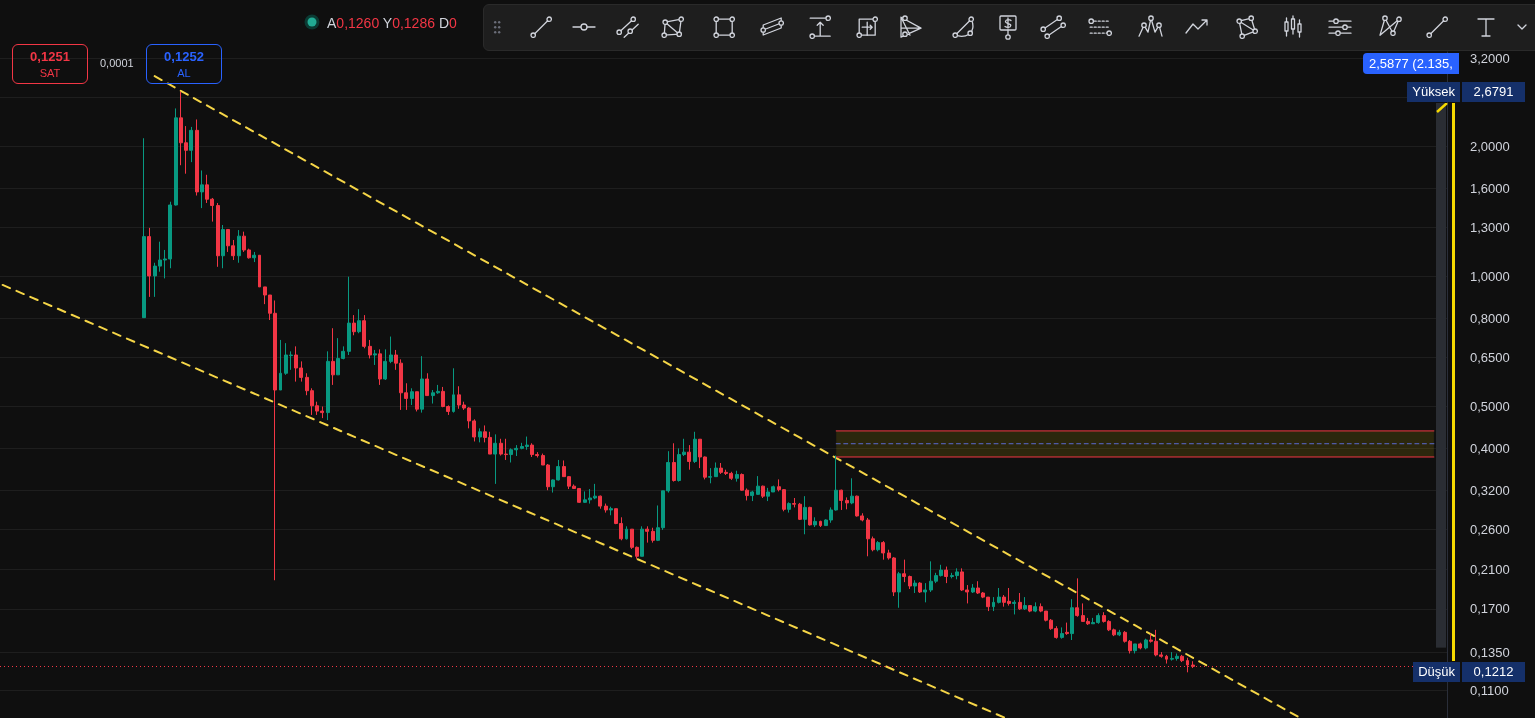 The width and height of the screenshot is (1535, 718). What do you see at coordinates (1490, 58) in the screenshot?
I see `y-tick-label: 3,2000` at bounding box center [1490, 58].